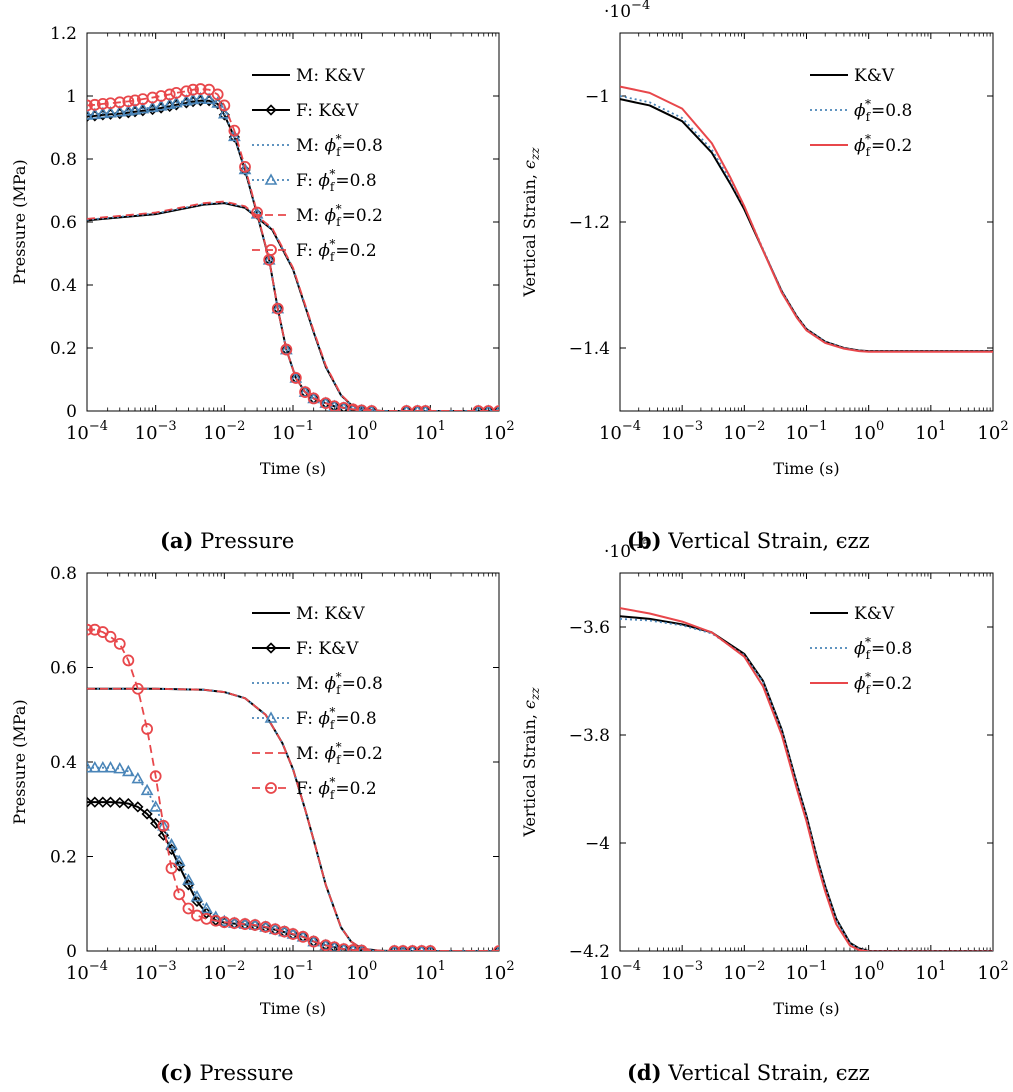 The height and width of the screenshot is (1092, 1013). Describe the element at coordinates (769, 541) in the screenshot. I see `caption-b-text: Vertical Strain, ϵzz` at that location.